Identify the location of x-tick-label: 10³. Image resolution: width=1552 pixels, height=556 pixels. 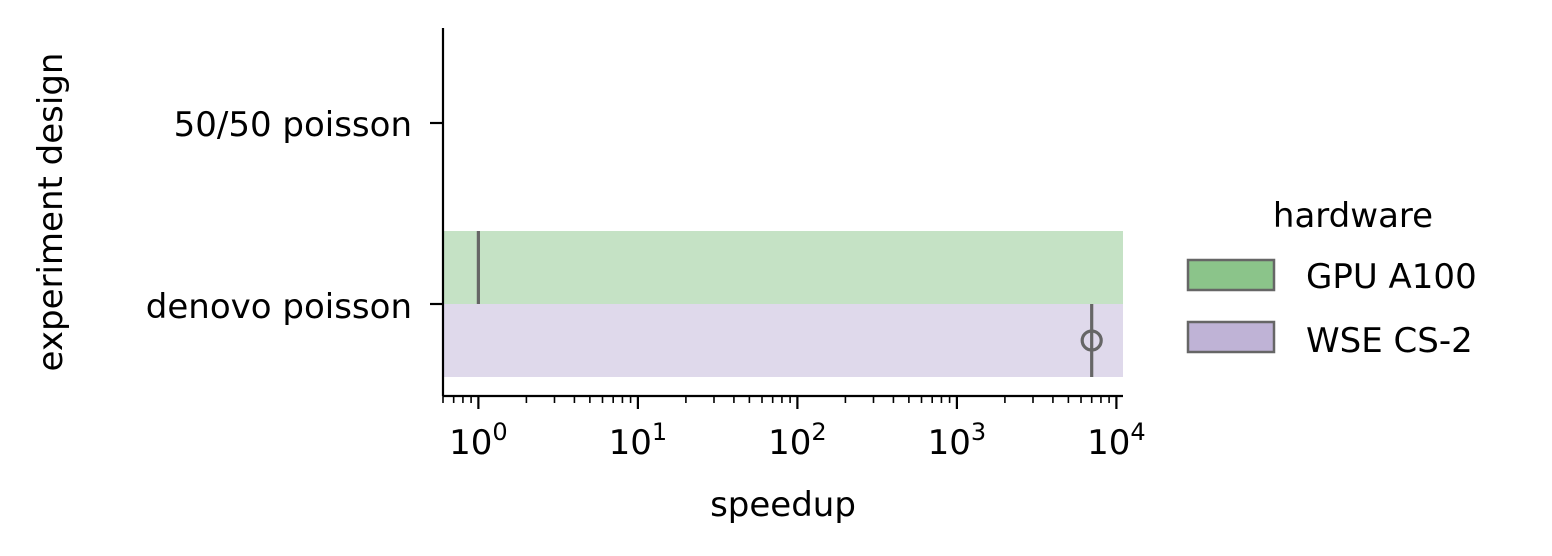
(957, 440).